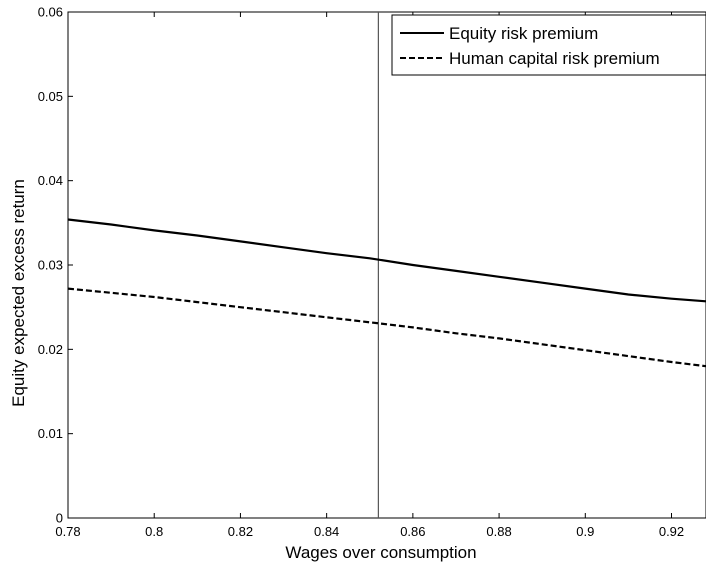 The height and width of the screenshot is (569, 706). What do you see at coordinates (386, 327) in the screenshot?
I see `series-line-human-capital-risk-premium` at bounding box center [386, 327].